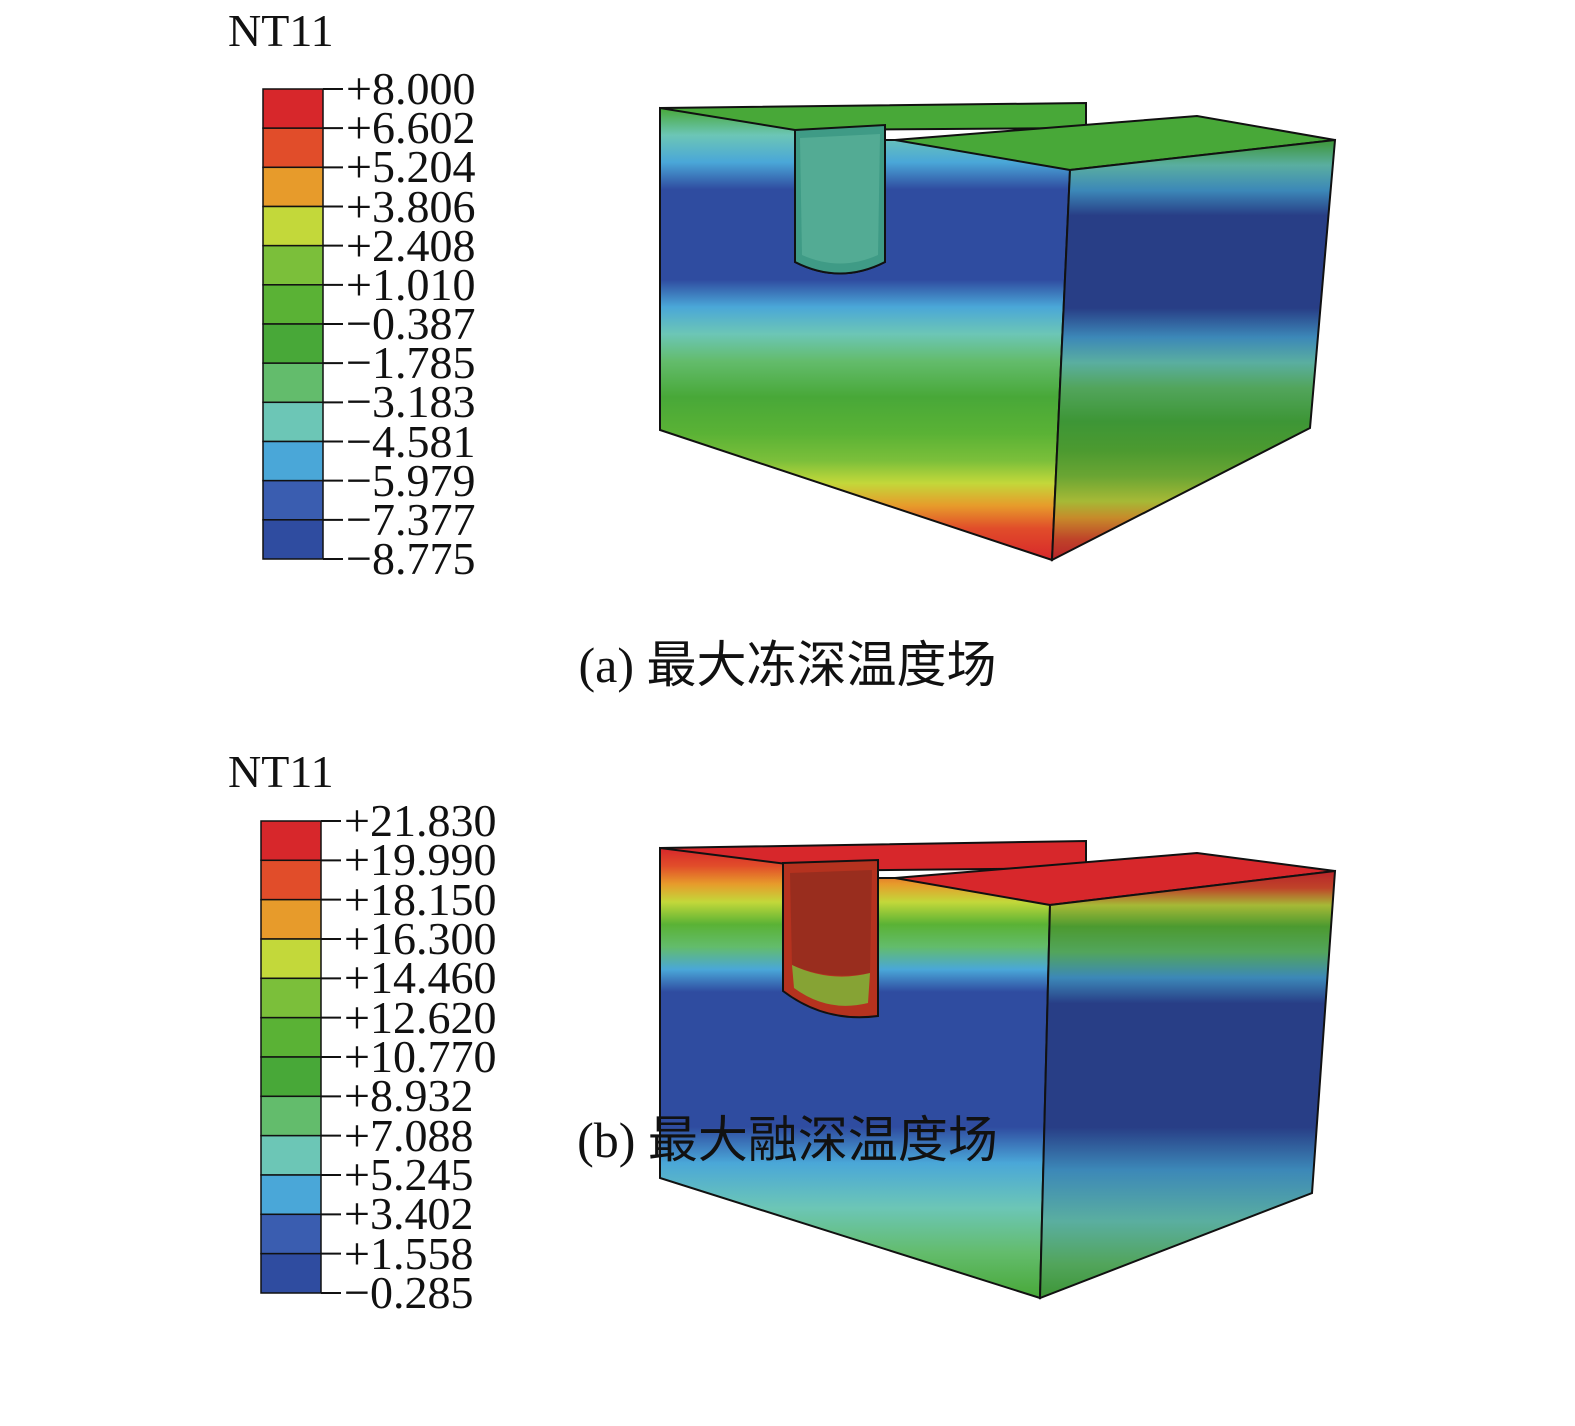  Describe the element at coordinates (420, 978) in the screenshot. I see `legend-tick-label: +14.460` at that location.